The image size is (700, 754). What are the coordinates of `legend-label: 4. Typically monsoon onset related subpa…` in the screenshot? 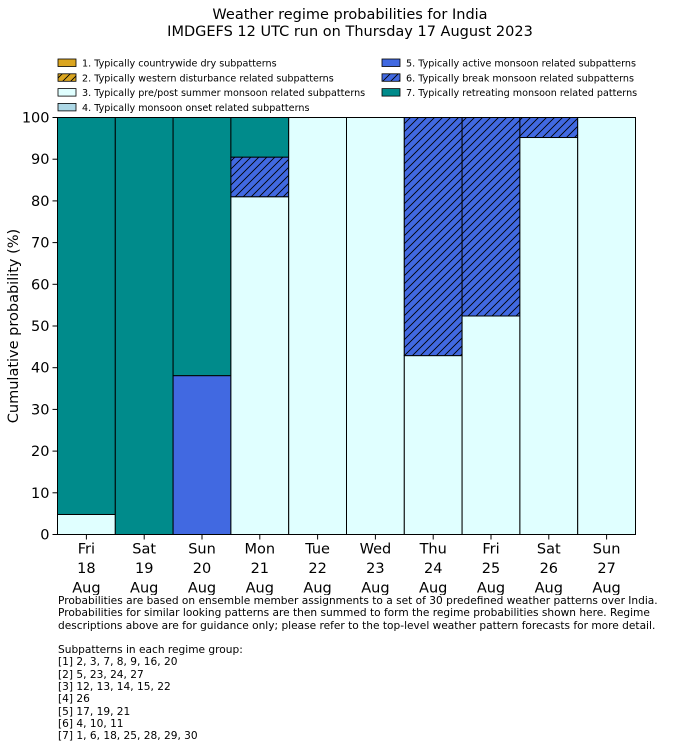 It's located at (195, 108).